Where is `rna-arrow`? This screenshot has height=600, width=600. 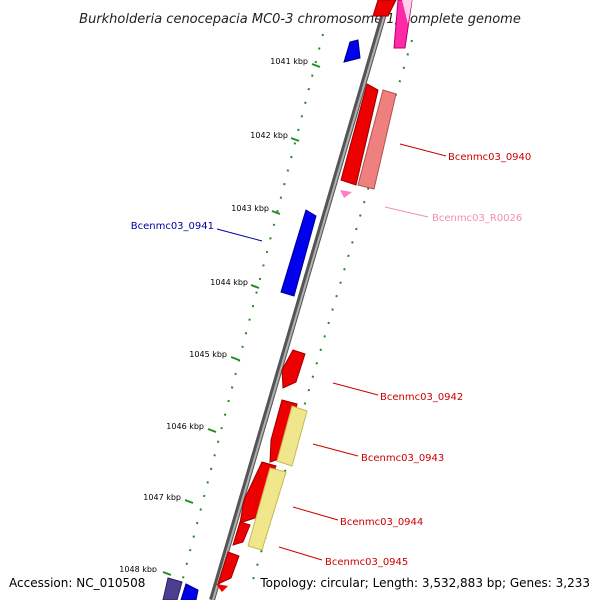
rna-arrow is located at coordinates (346, 194).